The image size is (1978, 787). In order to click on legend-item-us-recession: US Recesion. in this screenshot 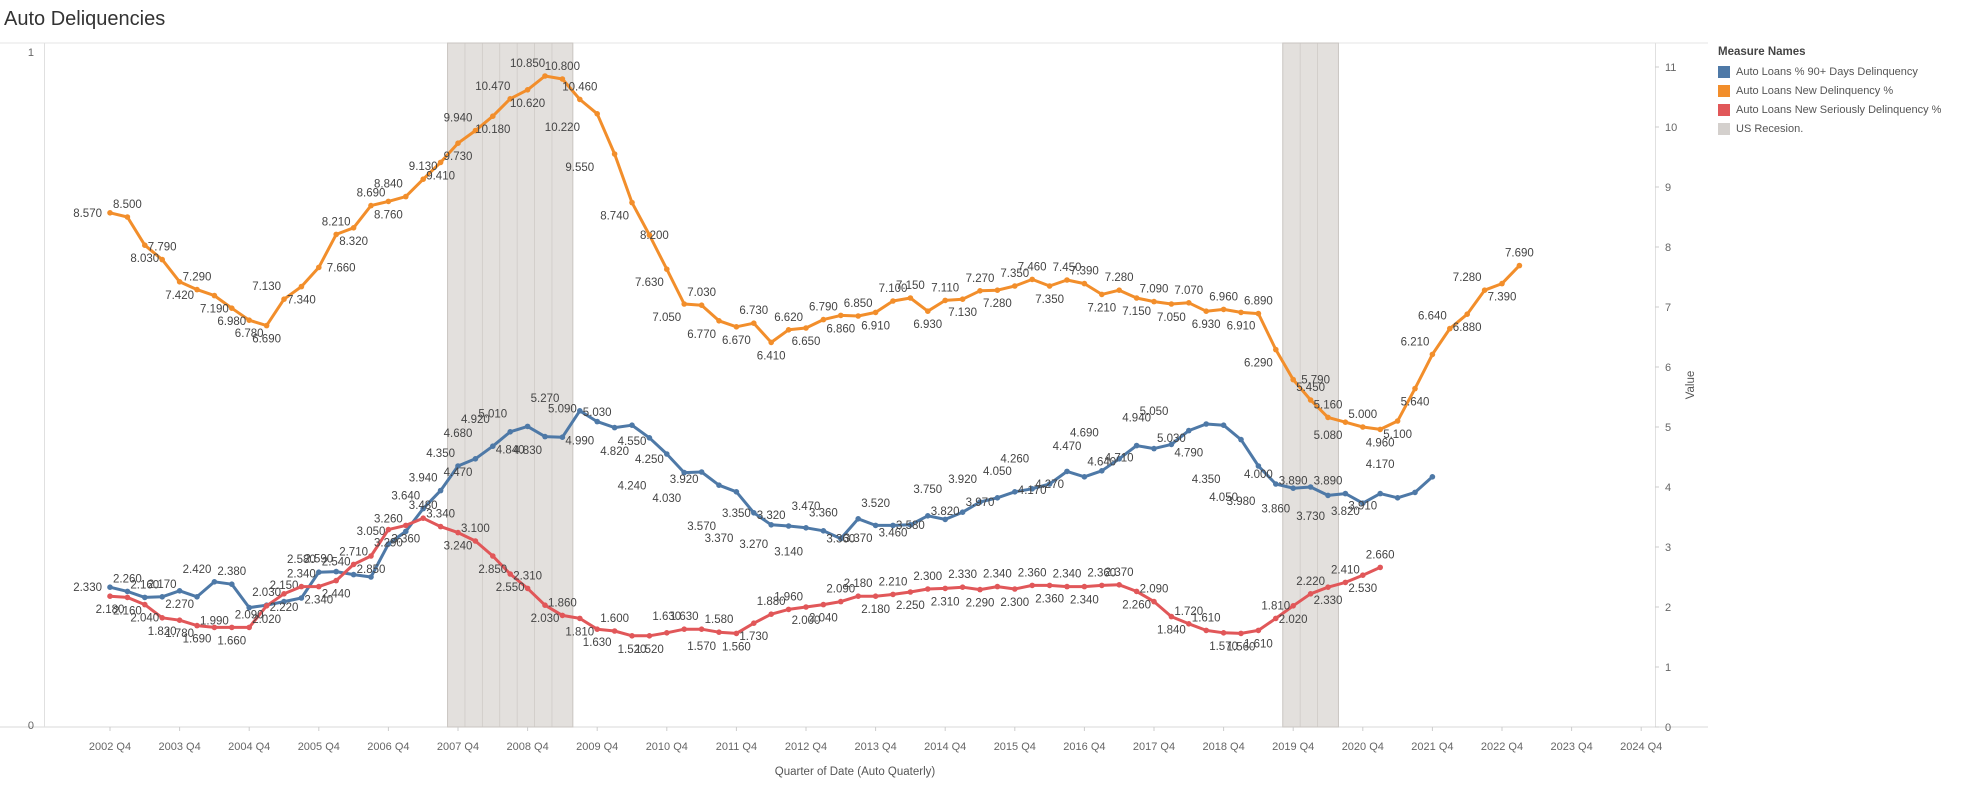, I will do `click(1847, 128)`.